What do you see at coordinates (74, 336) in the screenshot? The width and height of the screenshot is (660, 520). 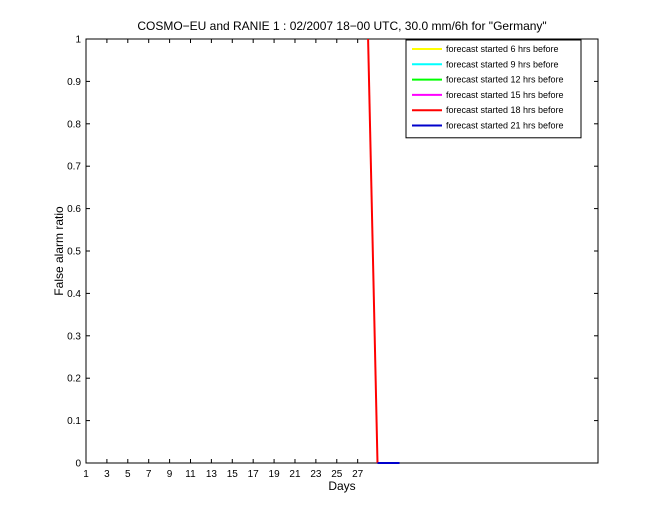 I see `y-tick-label: 0.3` at bounding box center [74, 336].